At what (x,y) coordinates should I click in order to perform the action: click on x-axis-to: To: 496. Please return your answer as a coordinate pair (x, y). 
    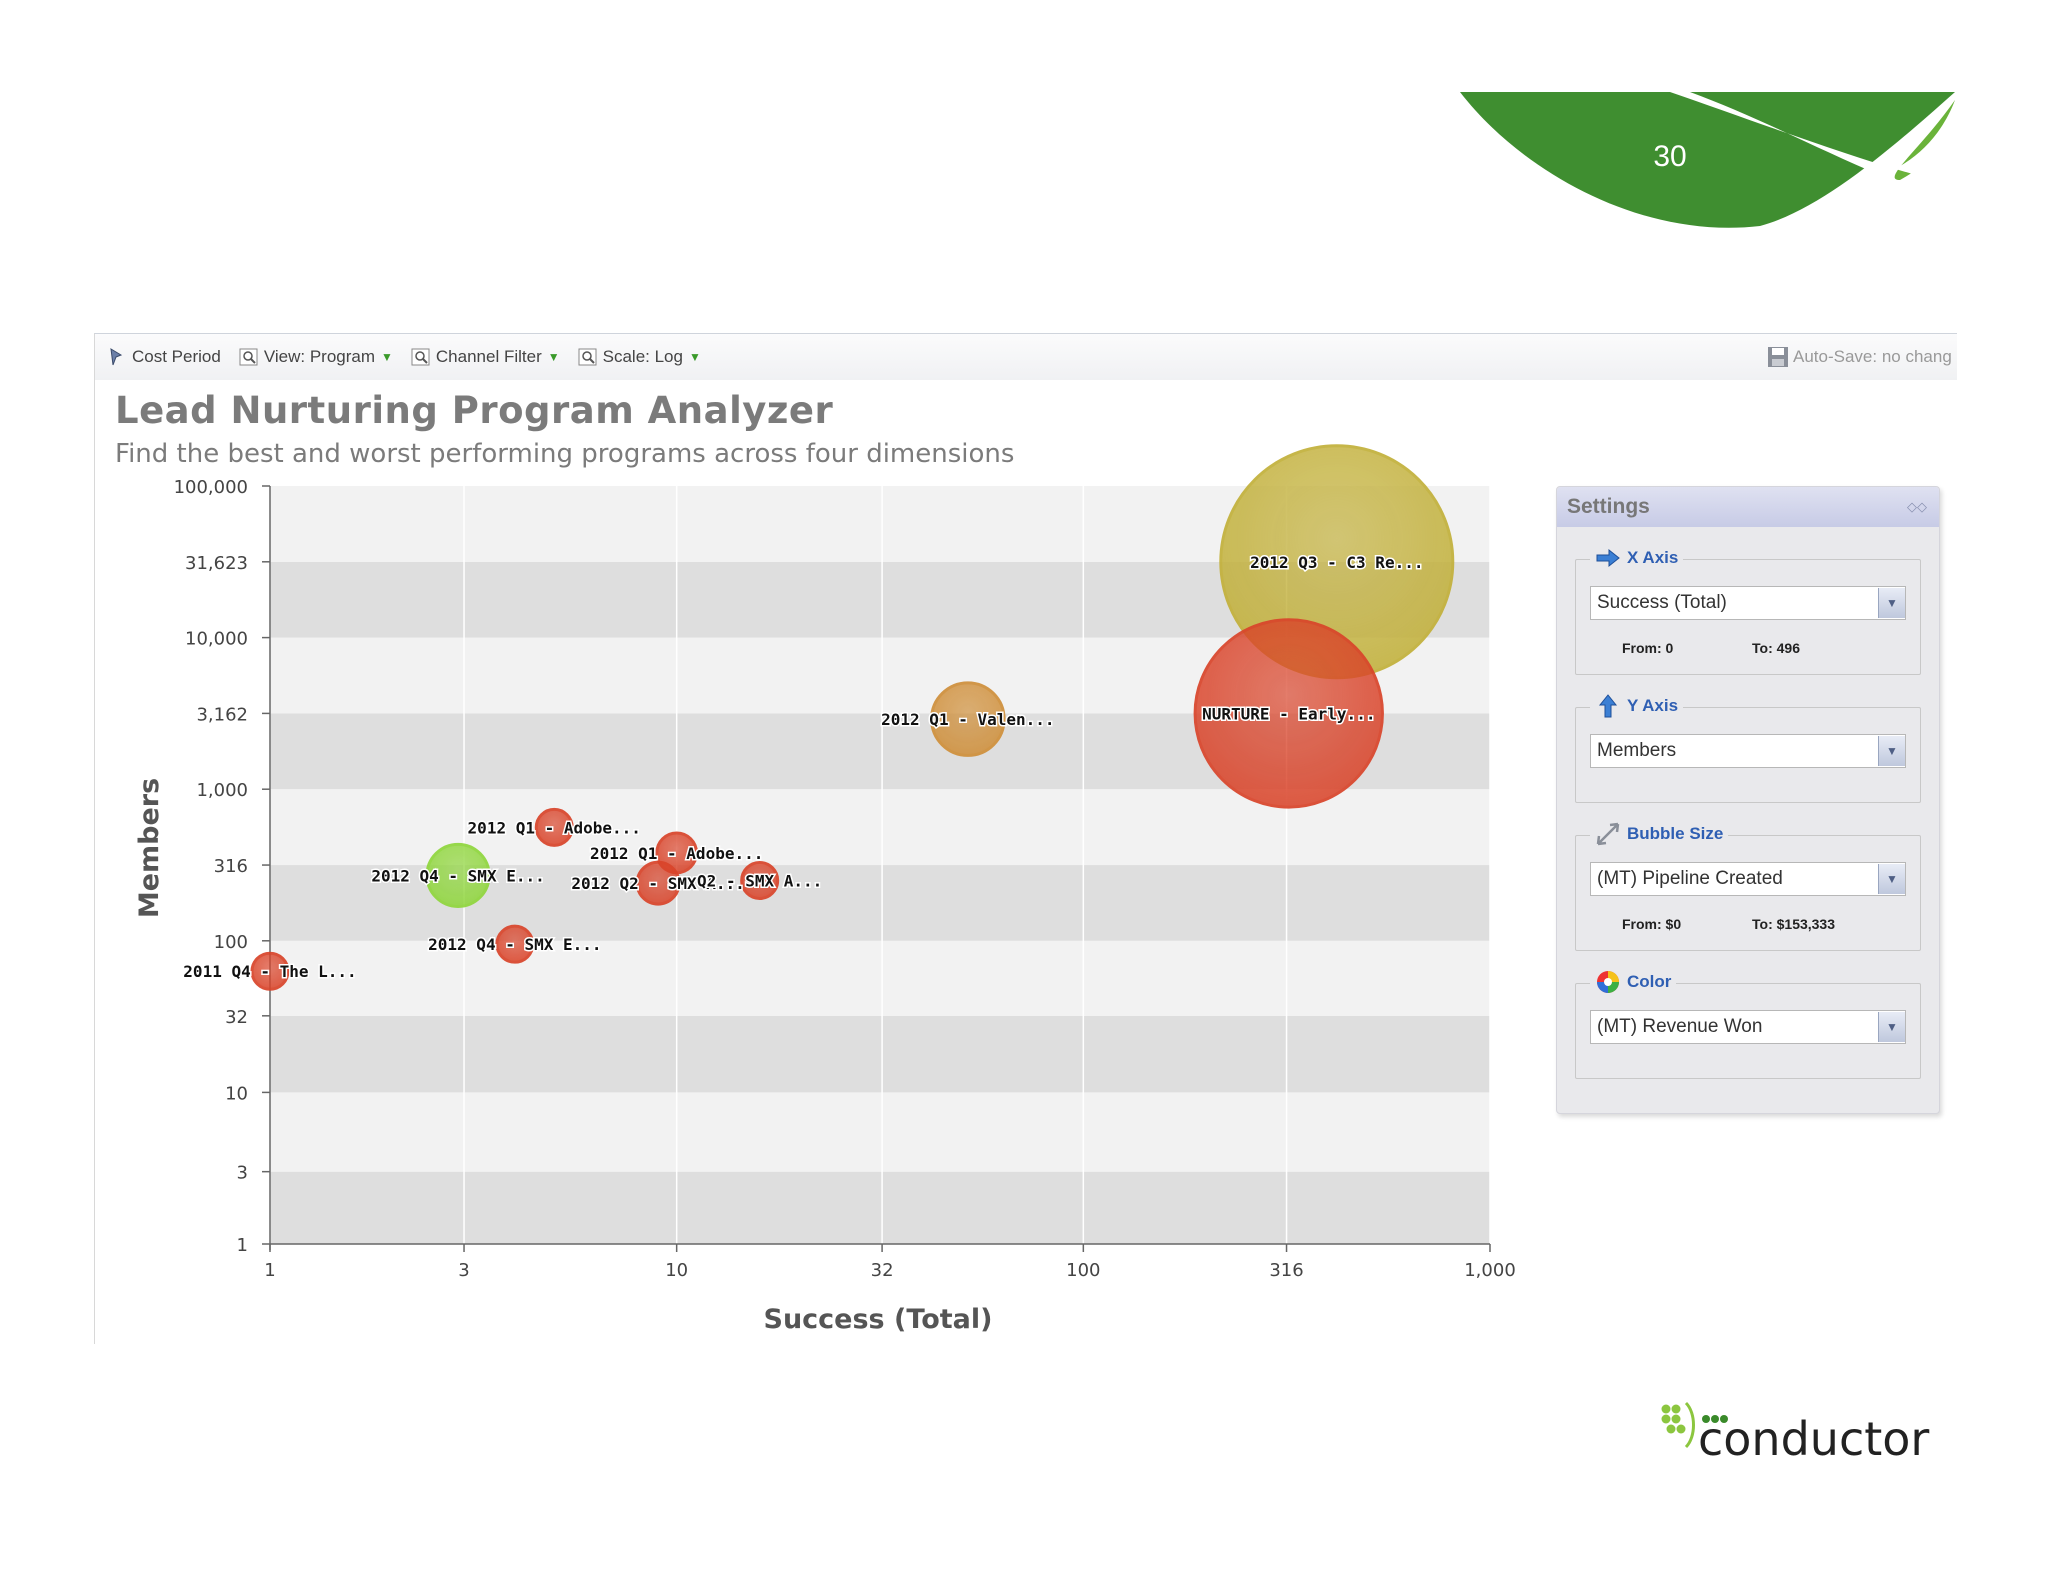
    Looking at the image, I should click on (1776, 648).